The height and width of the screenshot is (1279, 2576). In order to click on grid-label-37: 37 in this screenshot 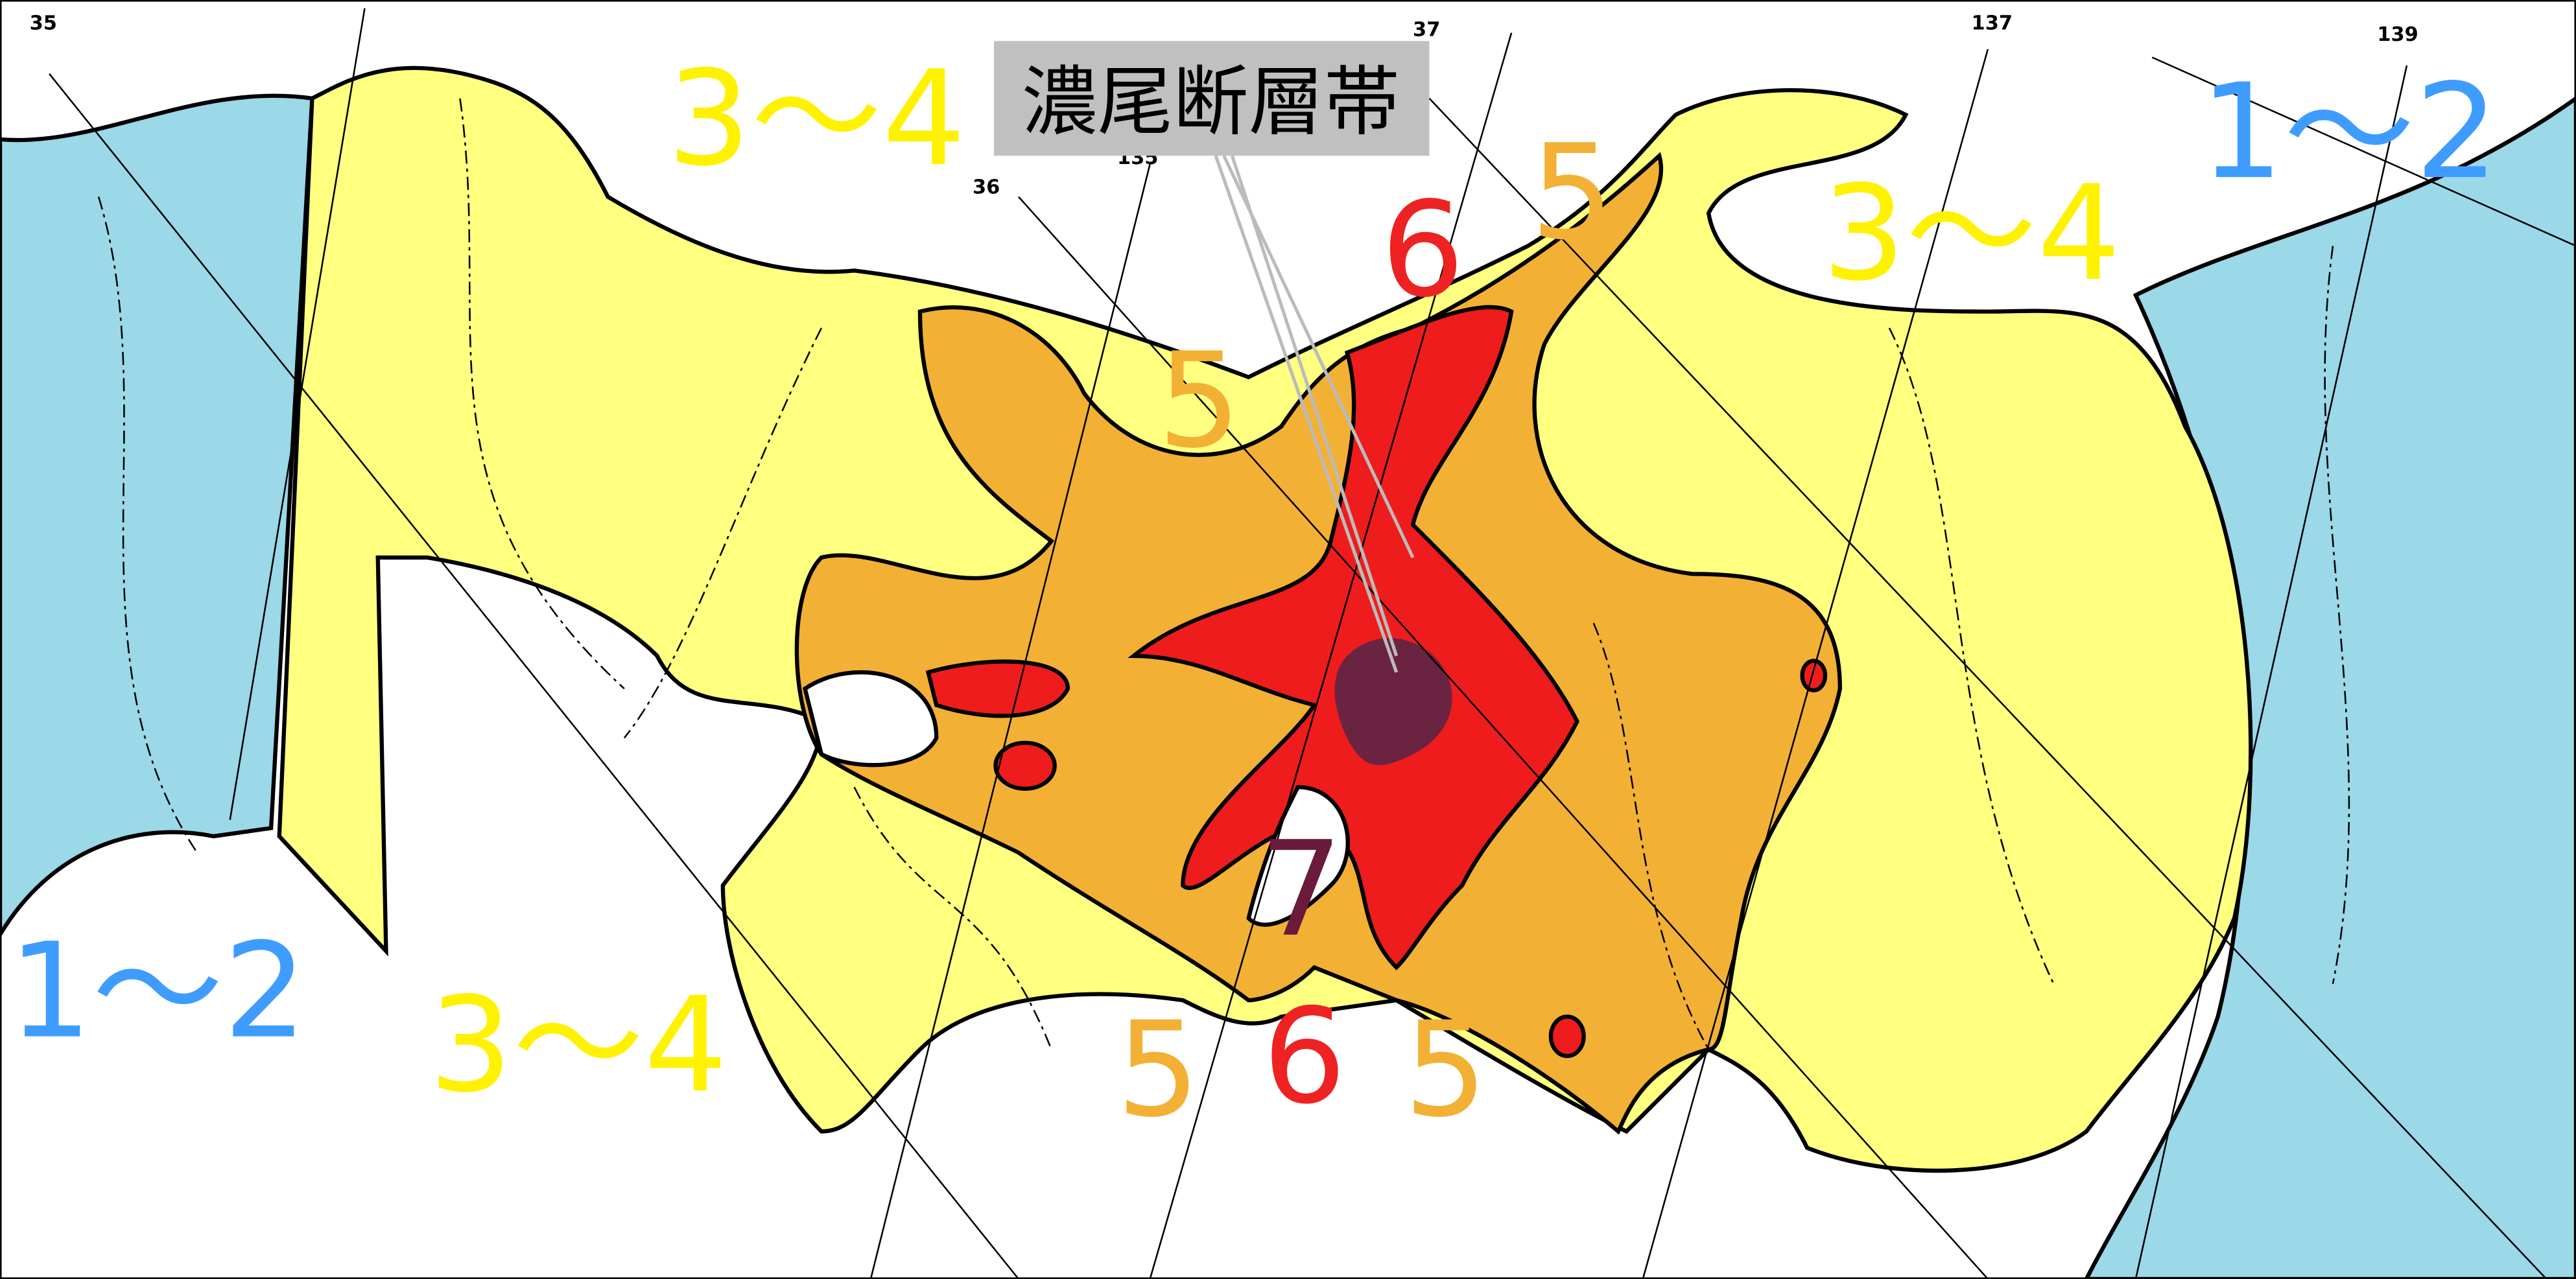, I will do `click(1427, 30)`.